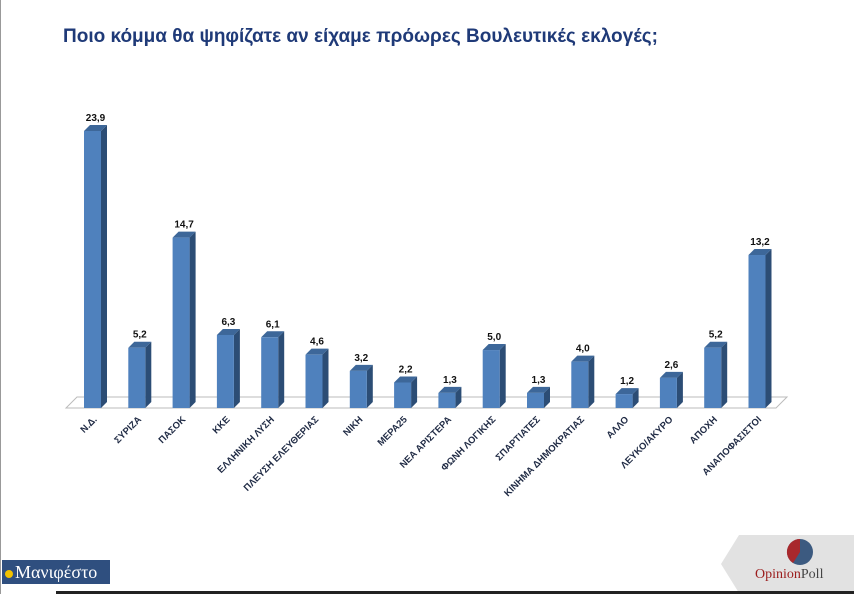 This screenshot has height=594, width=854. What do you see at coordinates (760, 242) in the screenshot?
I see `data-label: 13,2` at bounding box center [760, 242].